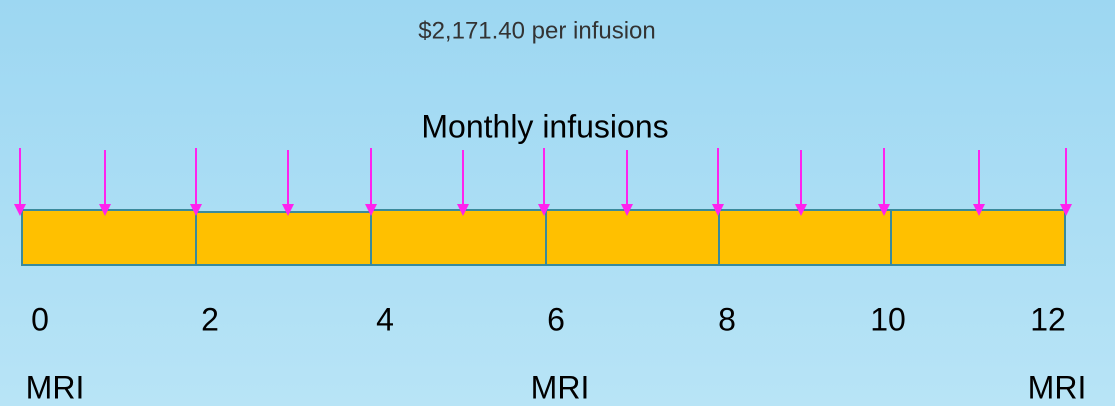 The image size is (1115, 406). I want to click on price: $2,171.40 per infusion, so click(537, 30).